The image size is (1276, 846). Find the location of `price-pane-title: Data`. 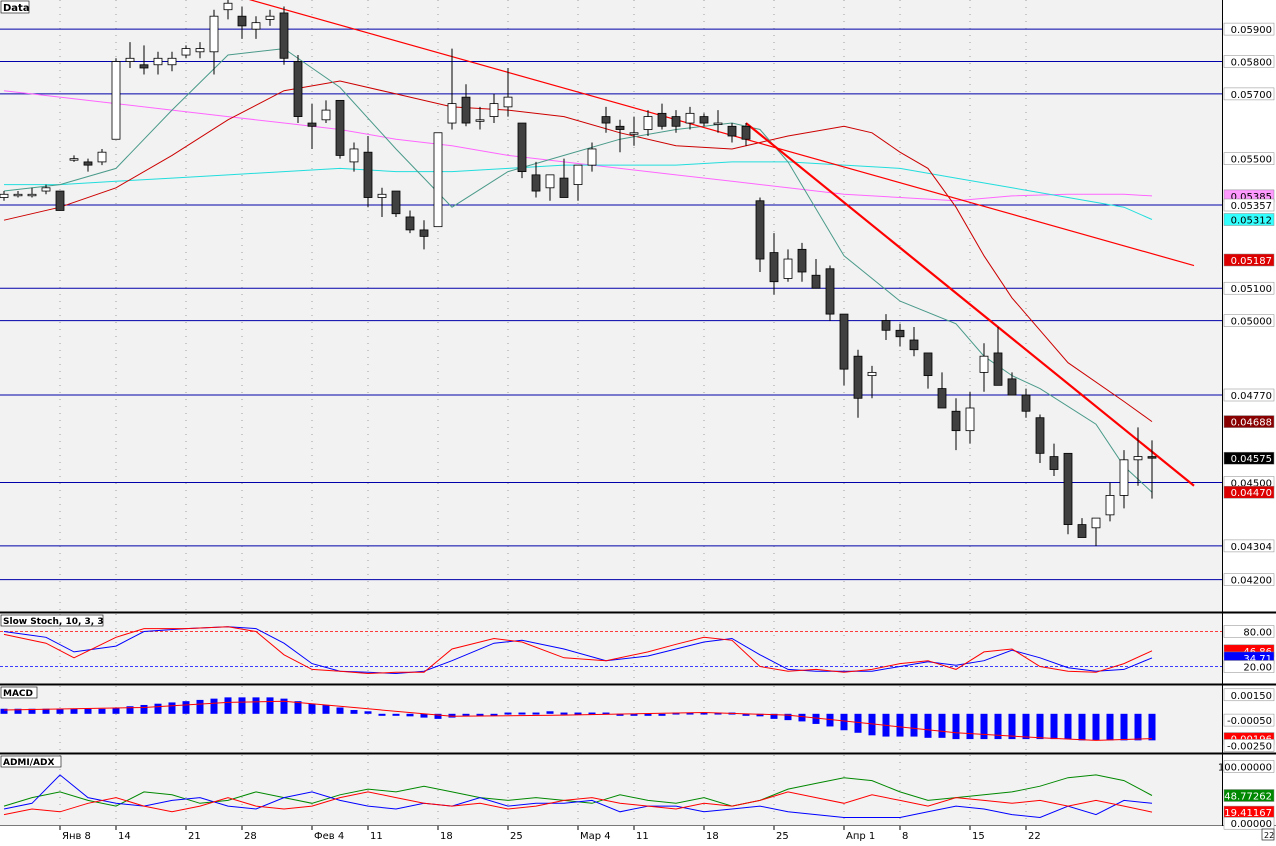

price-pane-title: Data is located at coordinates (16, 8).